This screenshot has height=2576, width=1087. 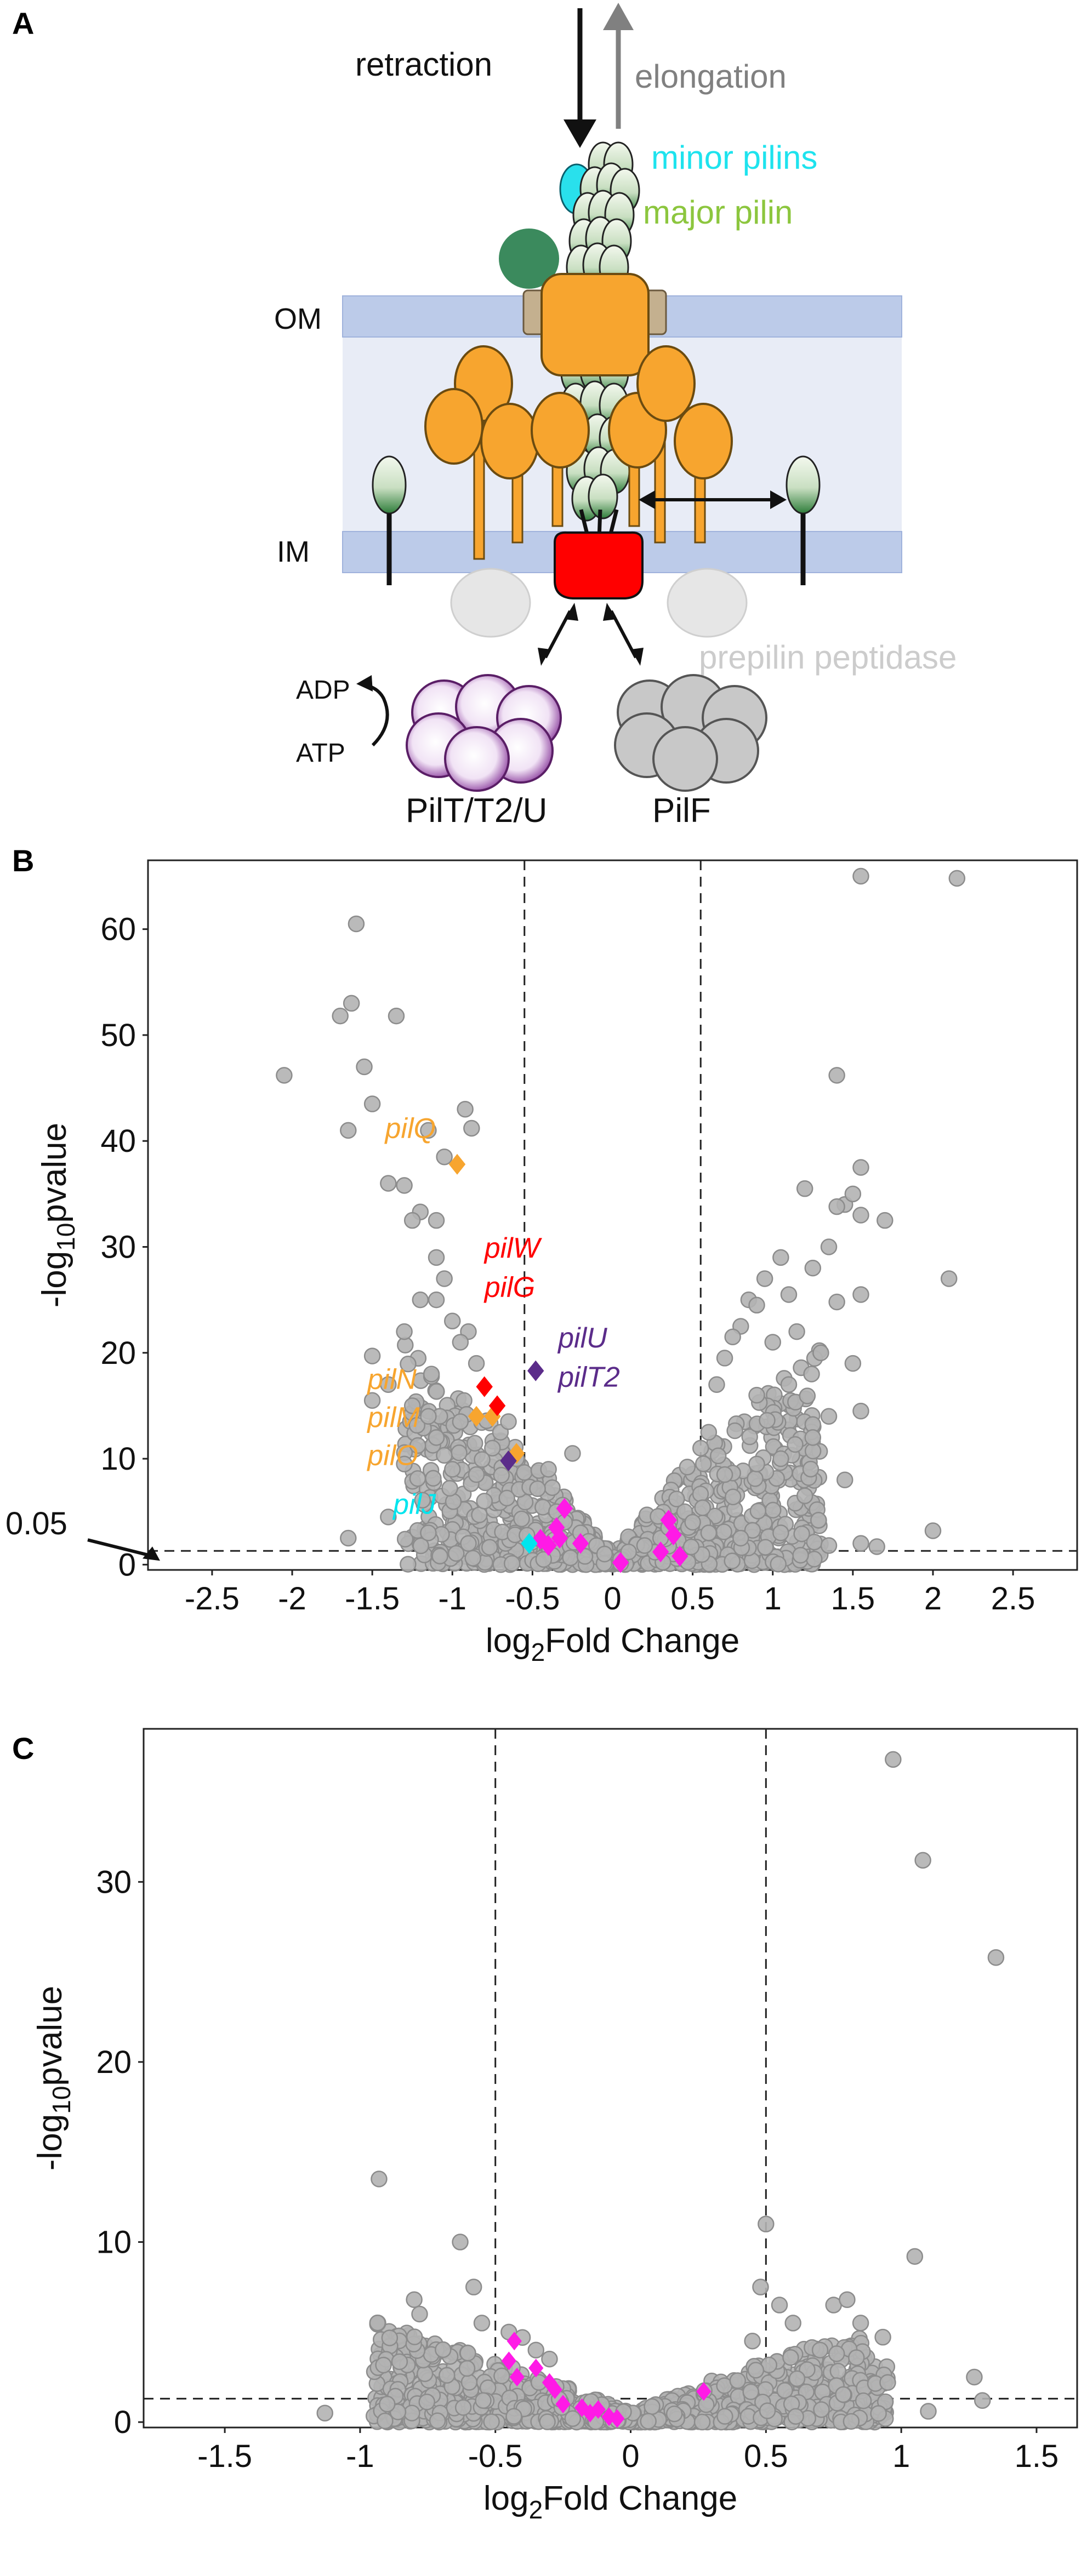 What do you see at coordinates (491, 603) in the screenshot?
I see `prepilin-peptidase-left-icon` at bounding box center [491, 603].